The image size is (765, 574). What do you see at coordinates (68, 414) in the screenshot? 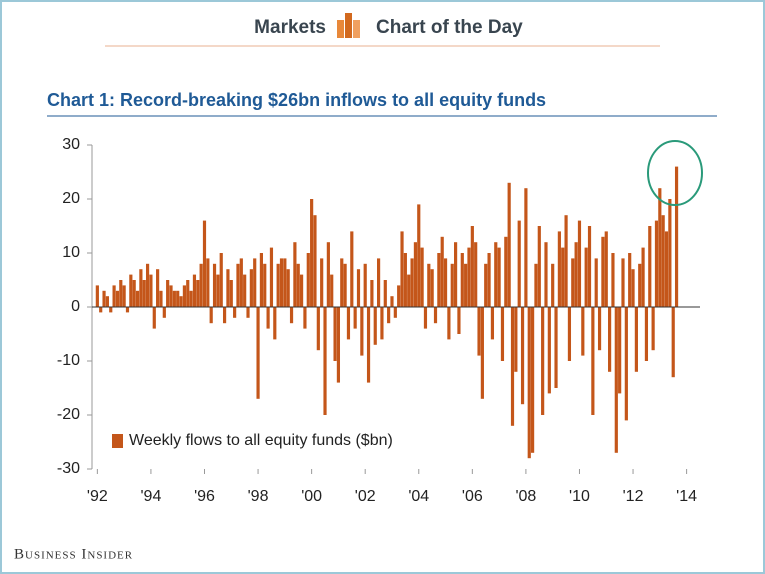
I see `y-tick-label: -20` at bounding box center [68, 414].